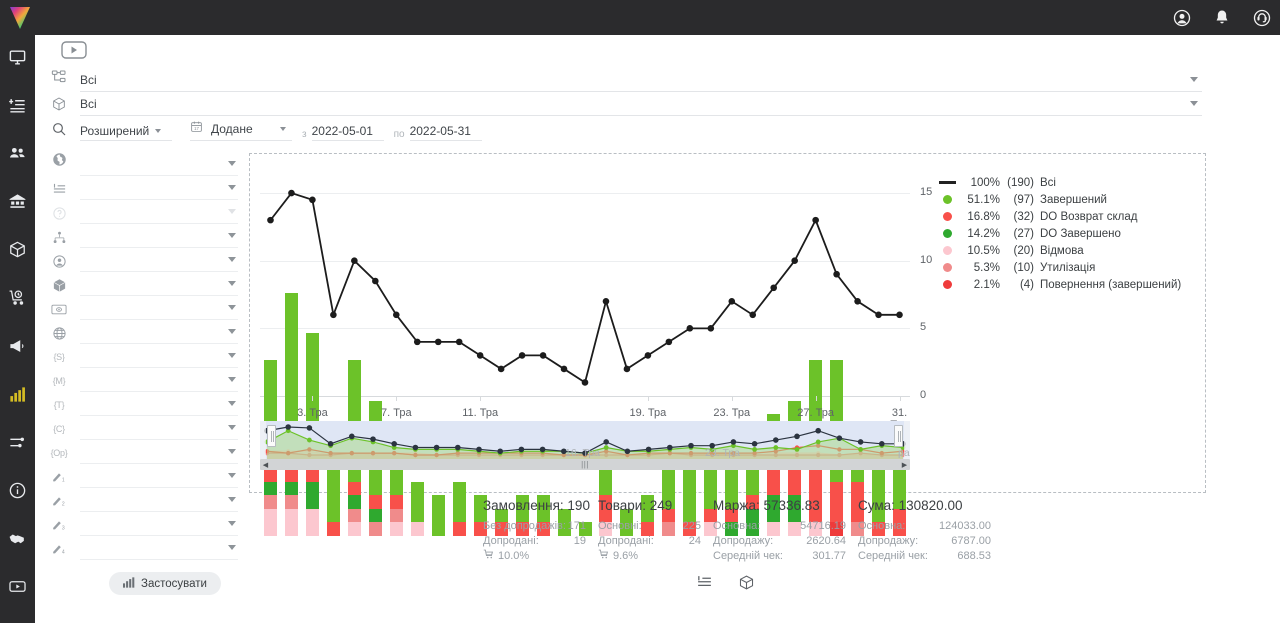  Describe the element at coordinates (59, 405) in the screenshot. I see `brace-t-icon: {T}` at that location.